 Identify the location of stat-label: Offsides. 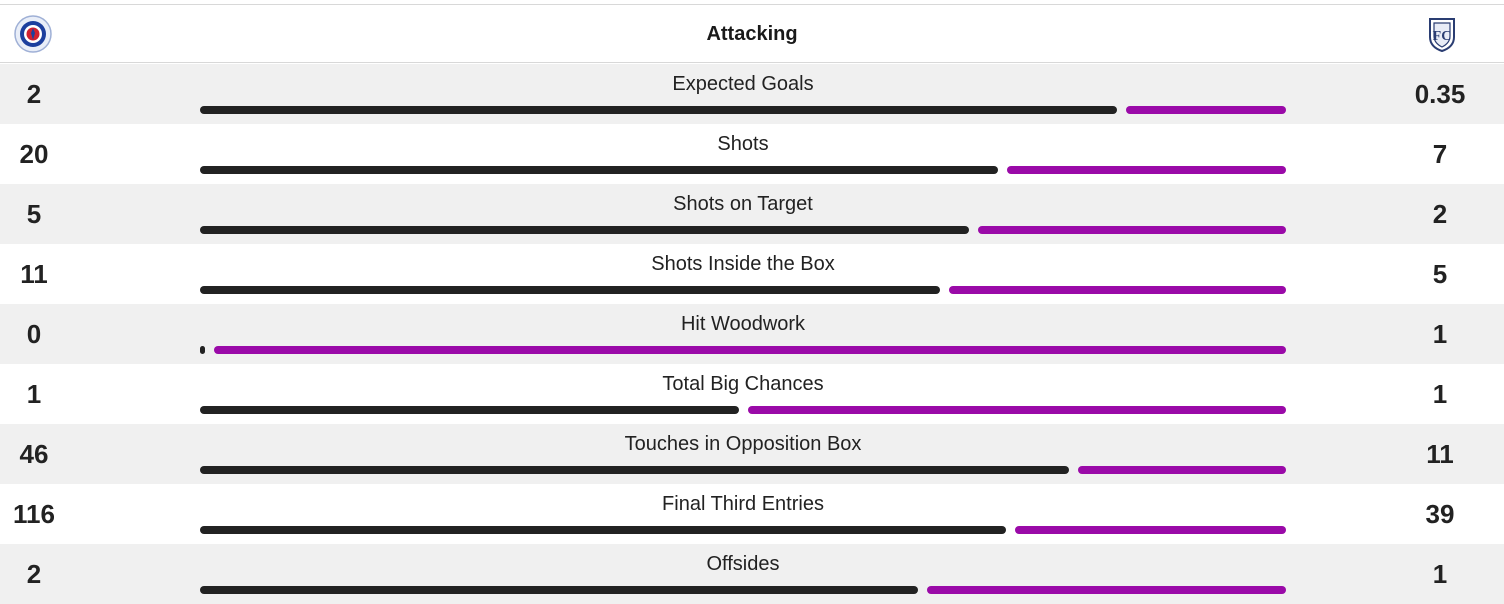
(743, 564).